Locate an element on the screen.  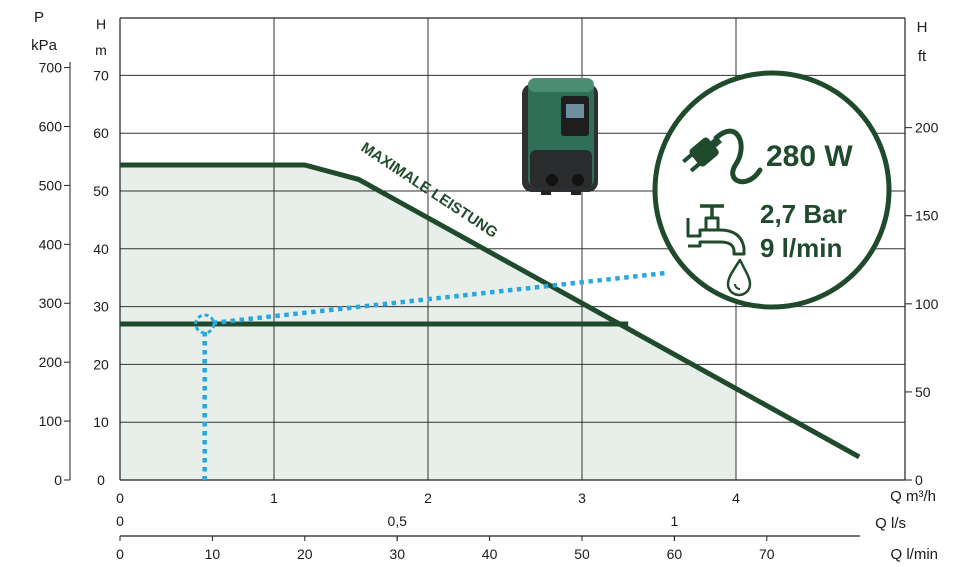
m3h-tick-label: 1 is located at coordinates (274, 498).